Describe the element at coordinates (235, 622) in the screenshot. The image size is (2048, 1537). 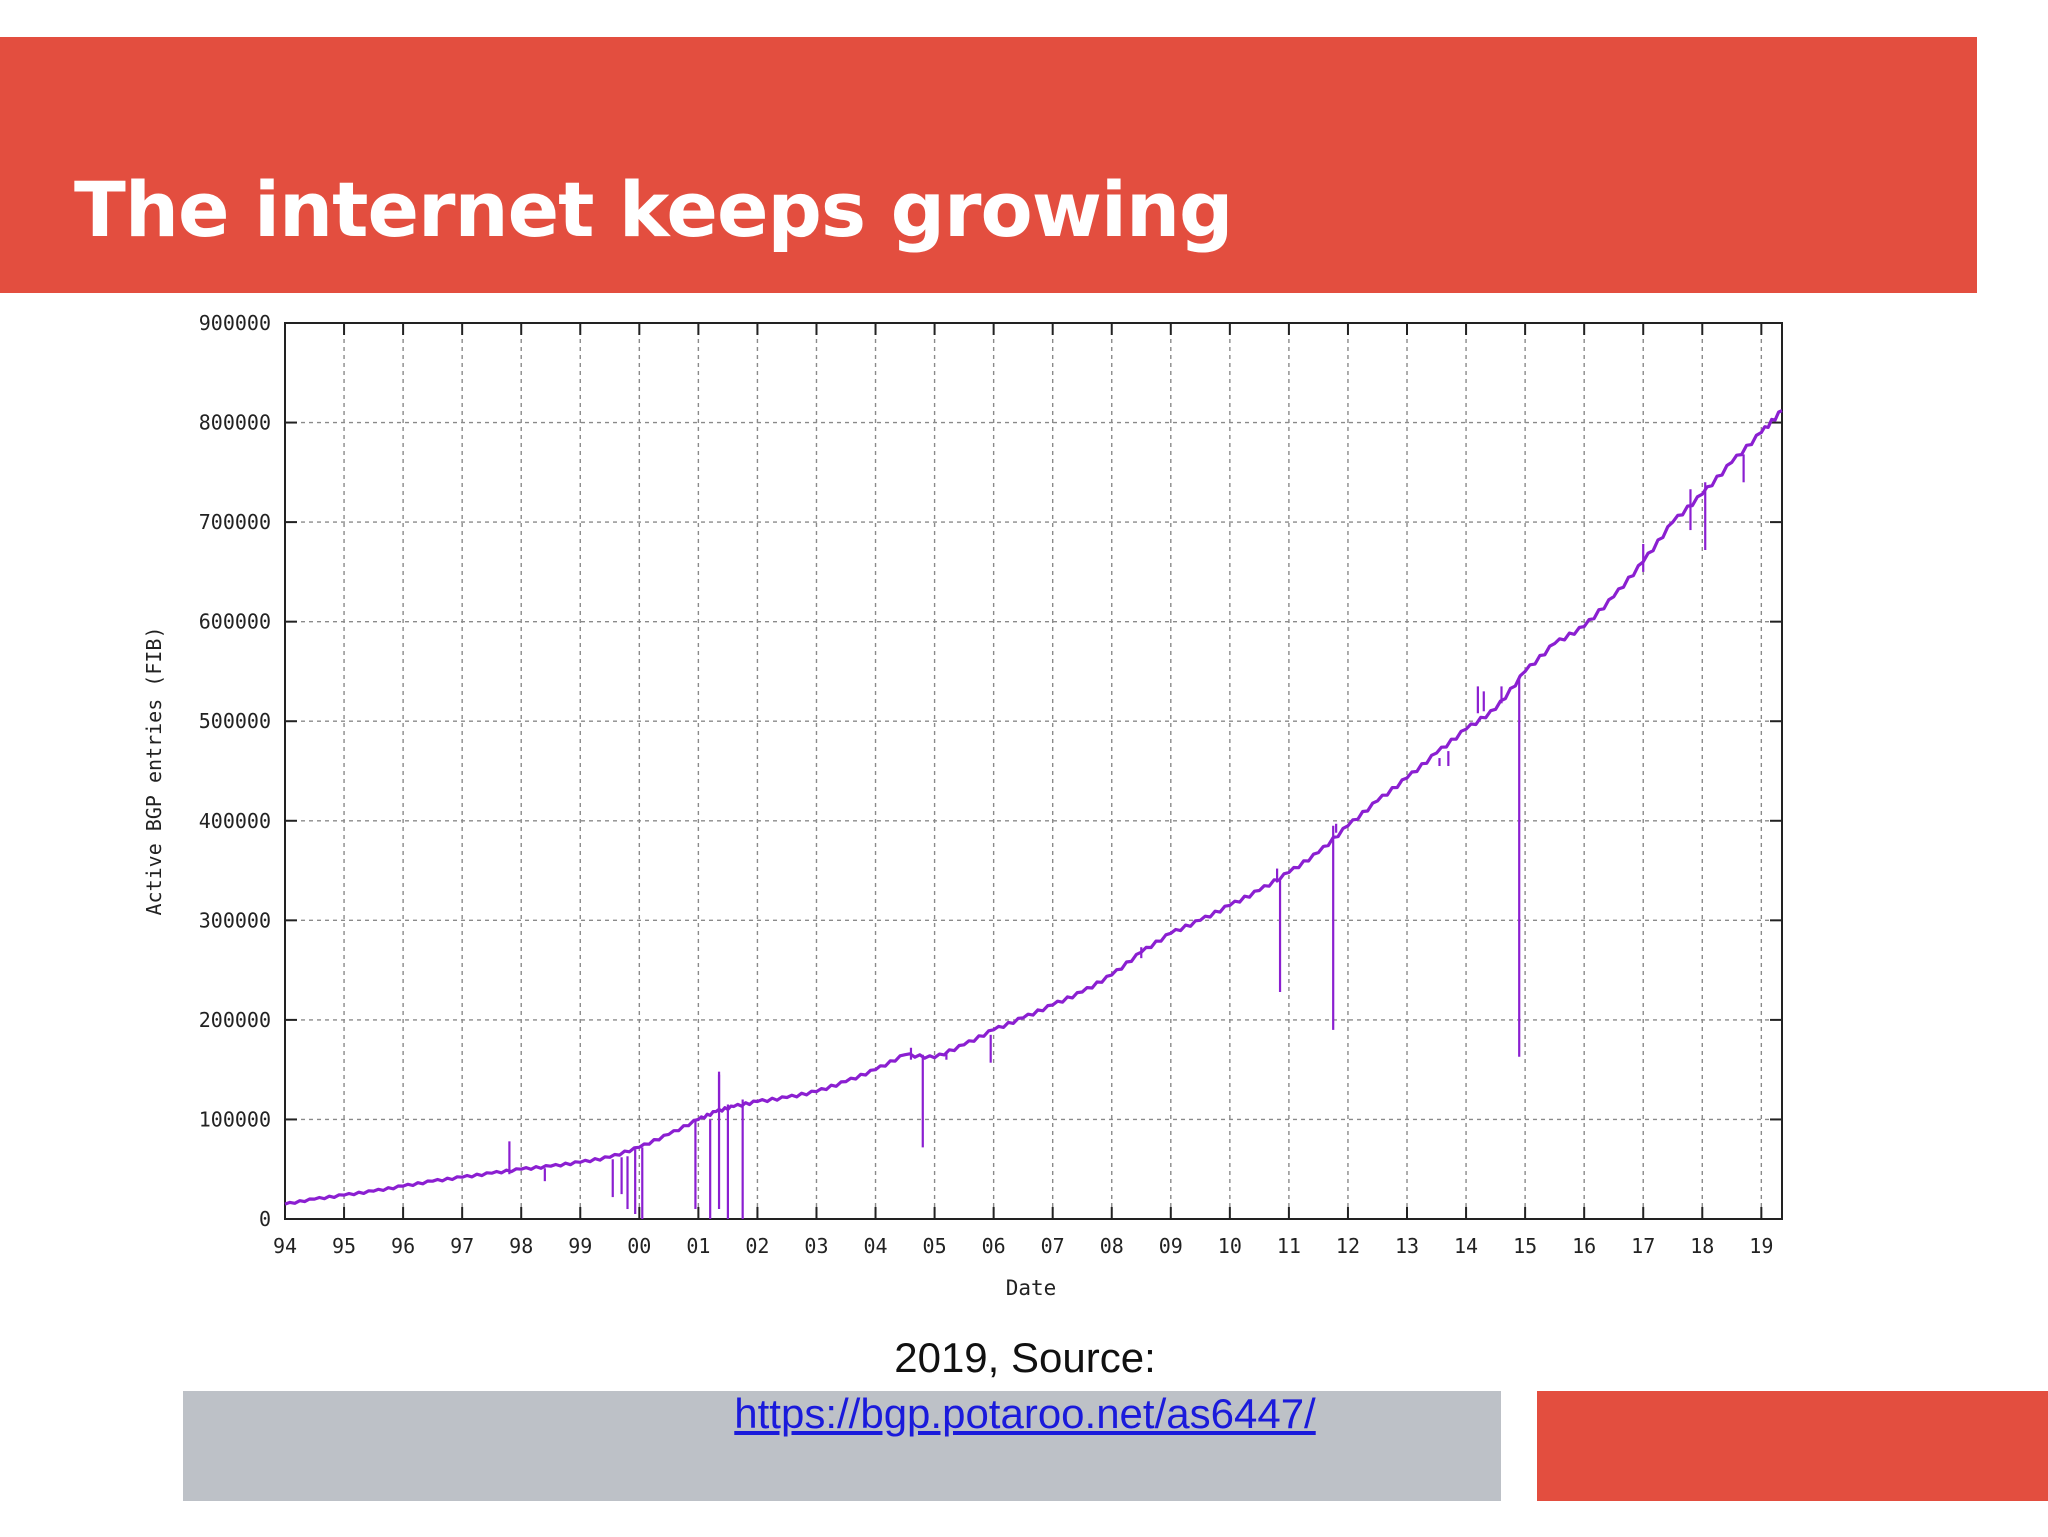
I see `y-tick-label: 600000` at that location.